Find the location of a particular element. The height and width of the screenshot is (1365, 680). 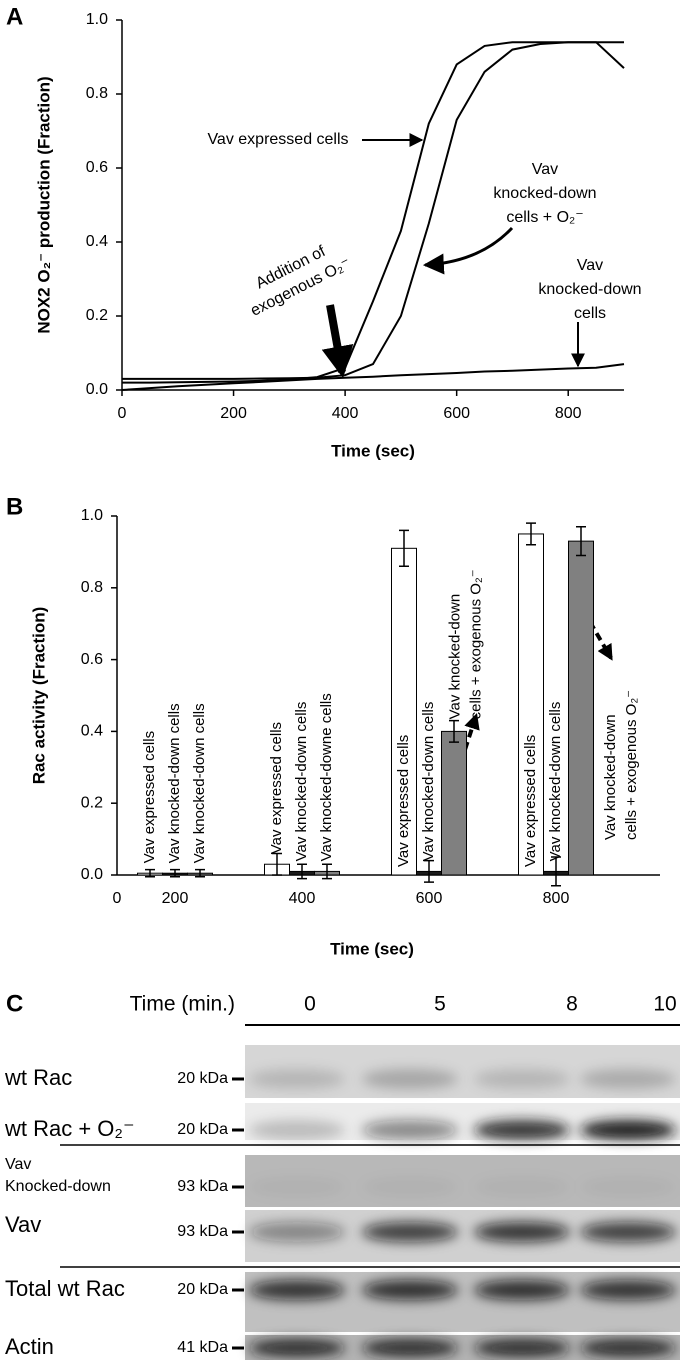

time-value: 8 is located at coordinates (572, 1004).